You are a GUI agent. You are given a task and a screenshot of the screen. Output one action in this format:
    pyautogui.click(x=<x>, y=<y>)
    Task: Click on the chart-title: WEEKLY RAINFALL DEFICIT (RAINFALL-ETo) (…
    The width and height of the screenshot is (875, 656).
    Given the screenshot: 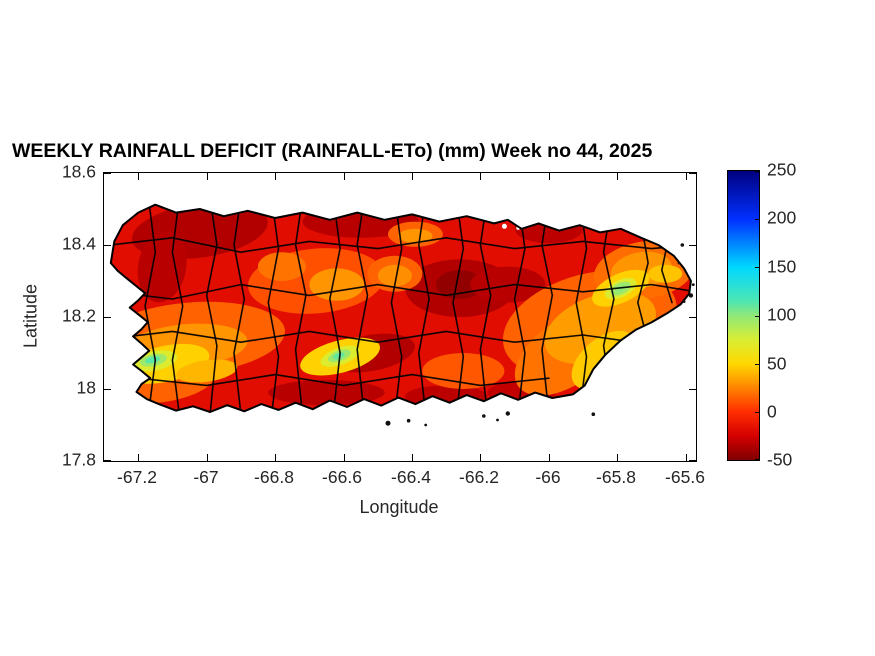 What is the action you would take?
    pyautogui.click(x=332, y=151)
    